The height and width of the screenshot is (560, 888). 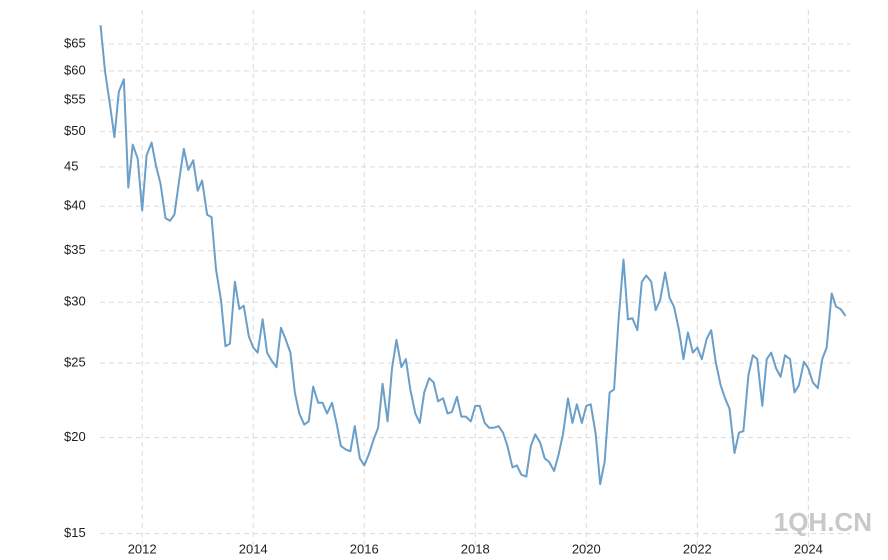 What do you see at coordinates (75, 532) in the screenshot?
I see `y-tick-label: $15` at bounding box center [75, 532].